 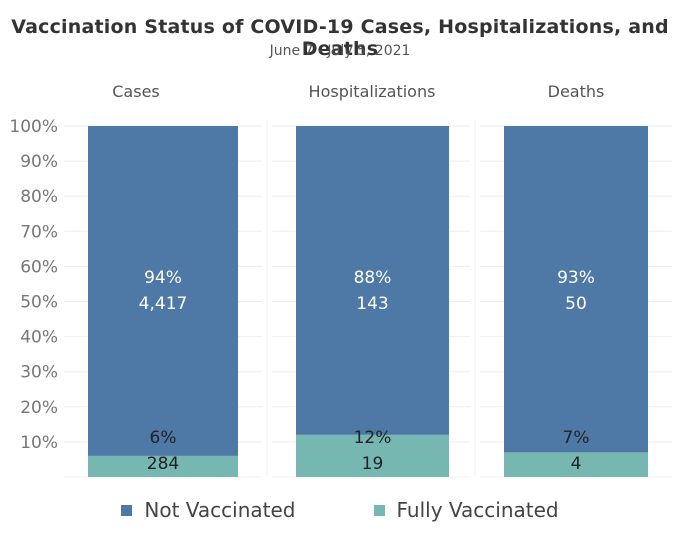 I want to click on y-tick-label-20: 20%, so click(x=39, y=408).